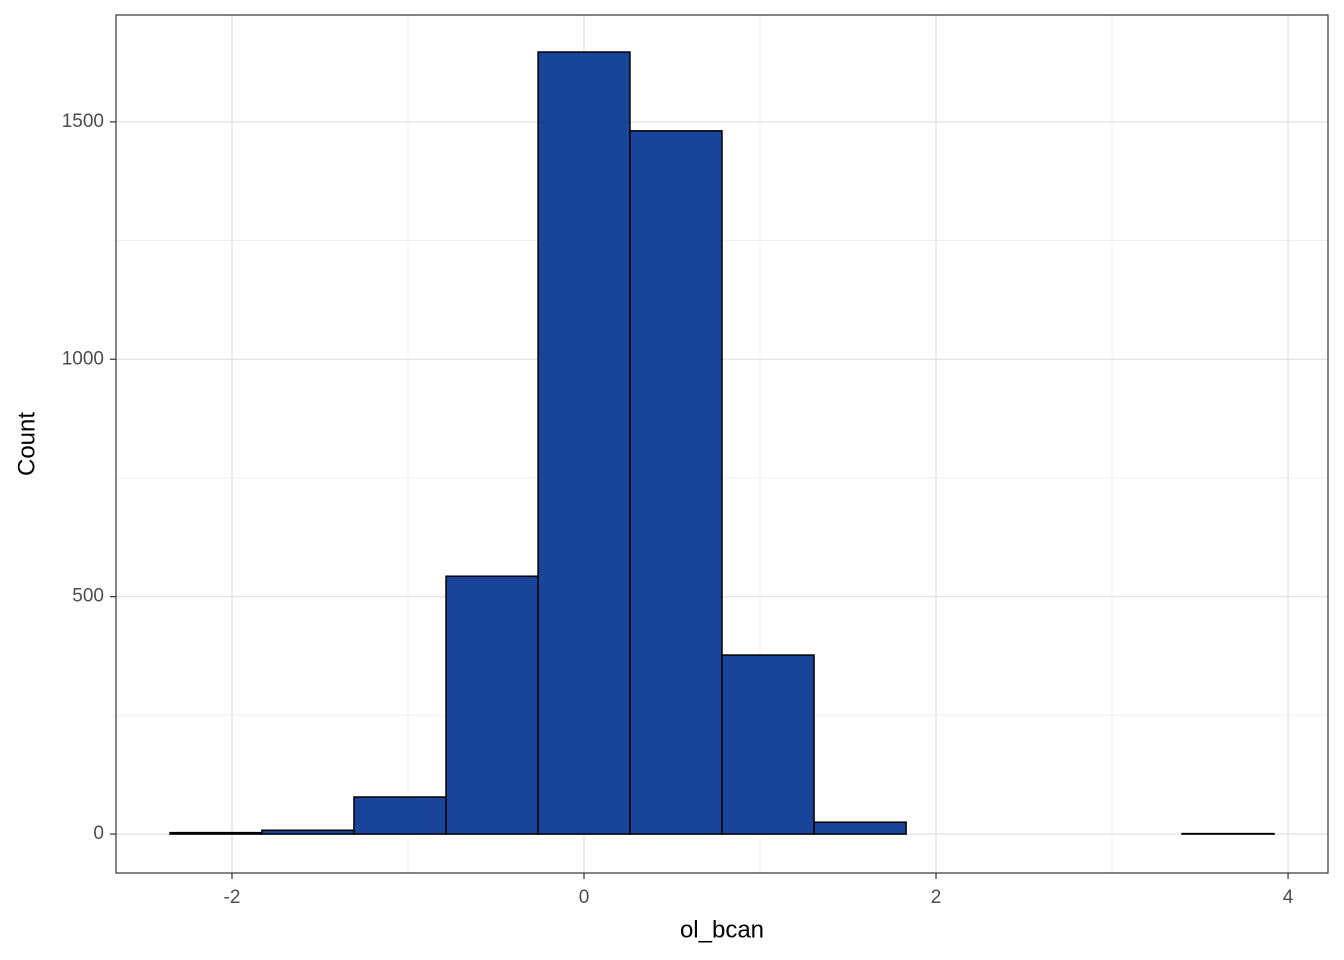 The image size is (1344, 960). I want to click on x-tick-label: 0, so click(584, 897).